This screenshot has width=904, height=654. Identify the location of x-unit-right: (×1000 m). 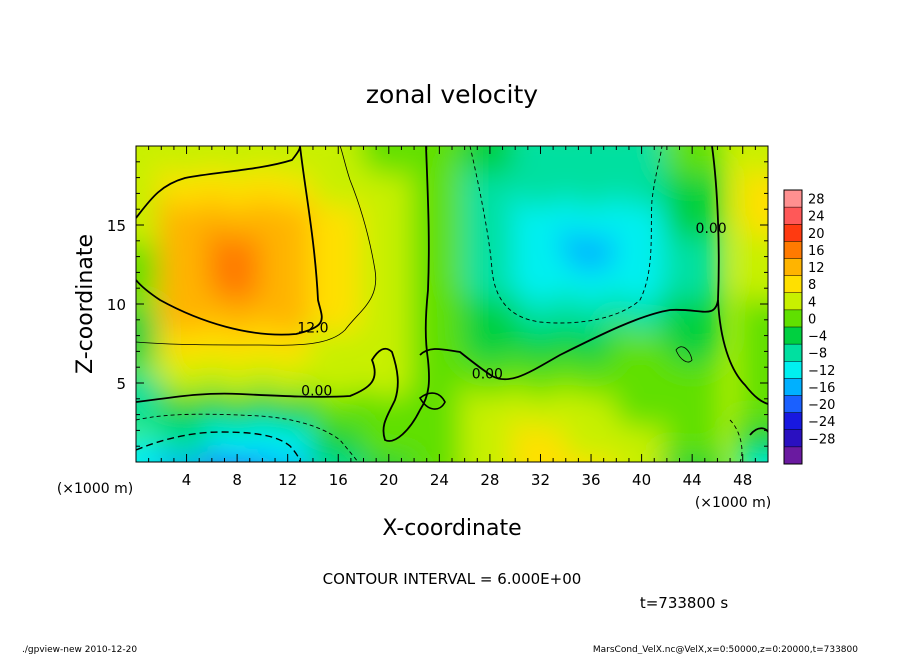
(733, 503).